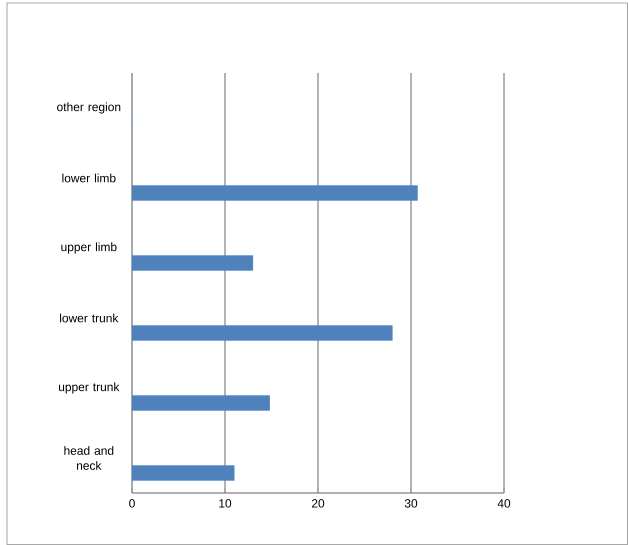  I want to click on x-tick-label: 20, so click(318, 503).